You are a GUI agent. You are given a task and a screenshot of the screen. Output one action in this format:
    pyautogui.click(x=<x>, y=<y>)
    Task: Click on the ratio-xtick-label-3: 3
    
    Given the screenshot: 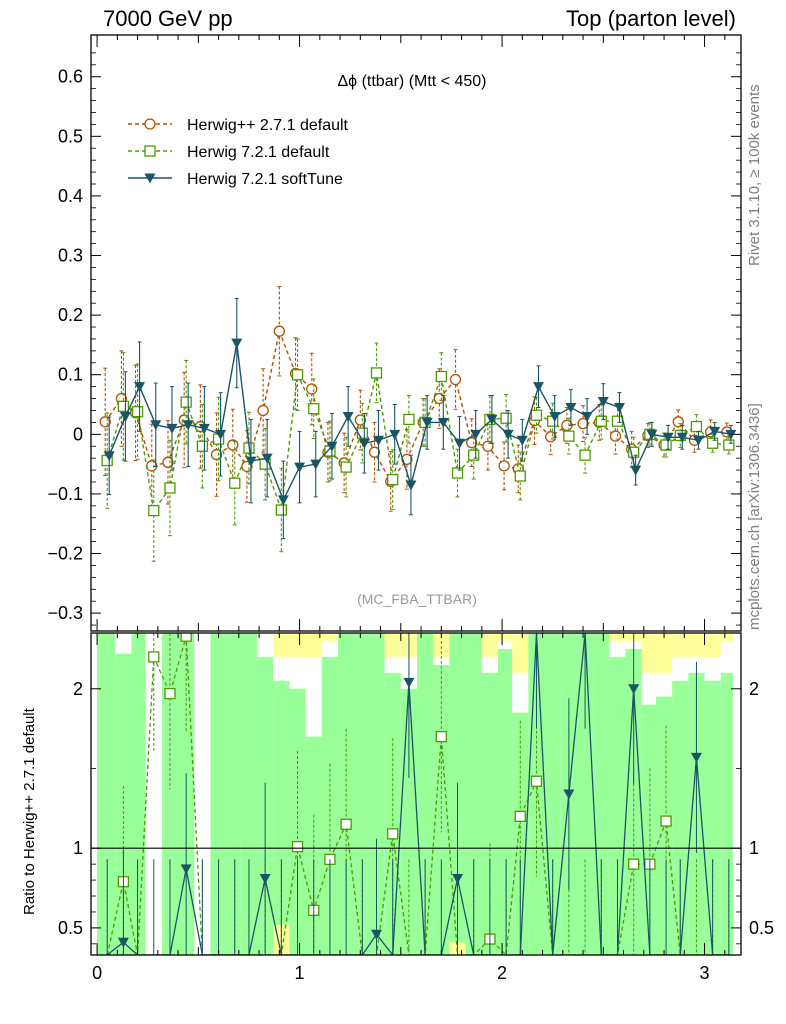 What is the action you would take?
    pyautogui.click(x=705, y=973)
    